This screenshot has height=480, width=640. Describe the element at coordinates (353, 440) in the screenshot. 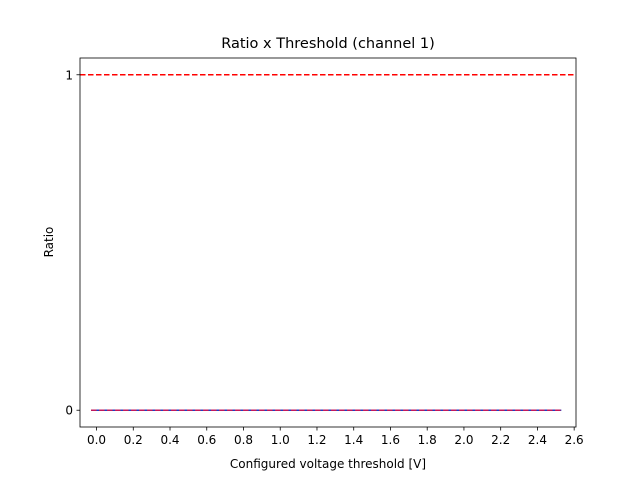

I see `x-tick-label: 1.4` at that location.